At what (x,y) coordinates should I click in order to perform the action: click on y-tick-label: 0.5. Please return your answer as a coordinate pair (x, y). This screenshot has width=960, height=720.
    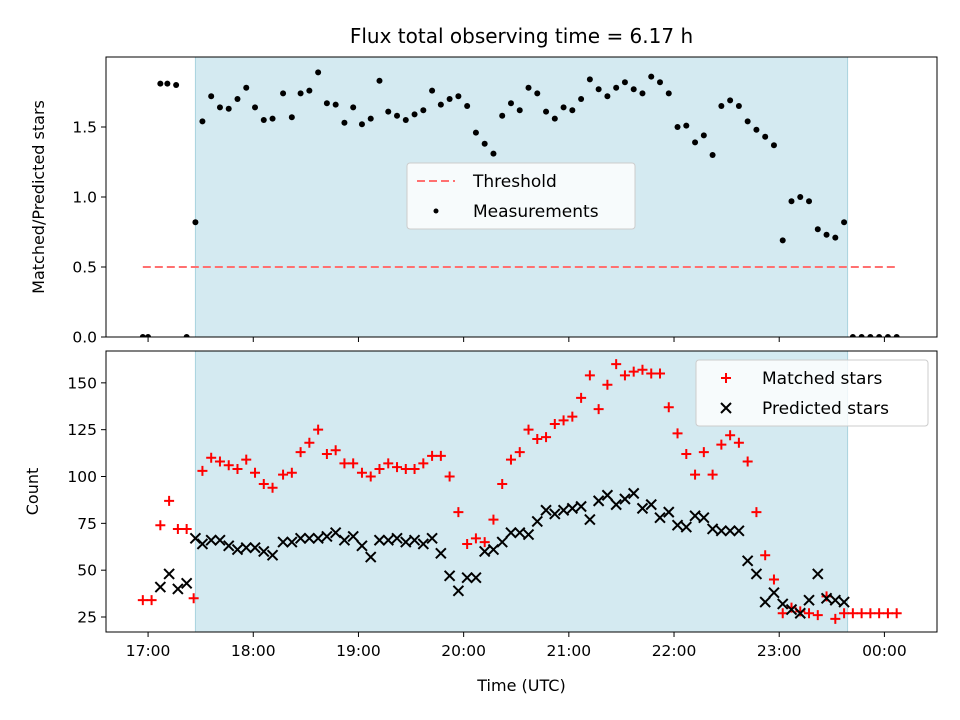
    Looking at the image, I should click on (84, 268).